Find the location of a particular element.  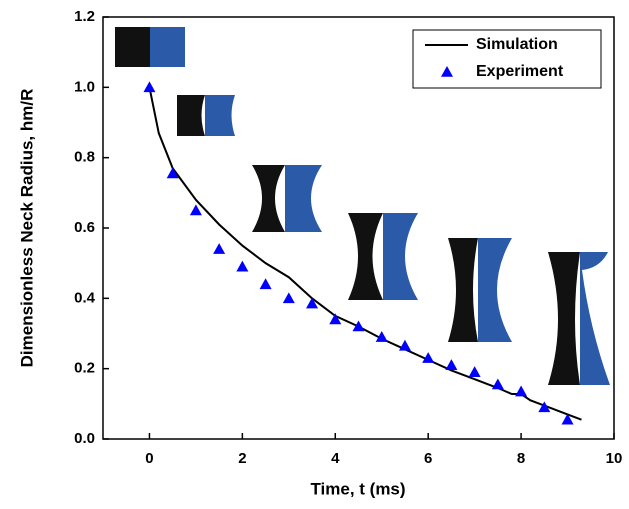

legend-box is located at coordinates (507, 59).